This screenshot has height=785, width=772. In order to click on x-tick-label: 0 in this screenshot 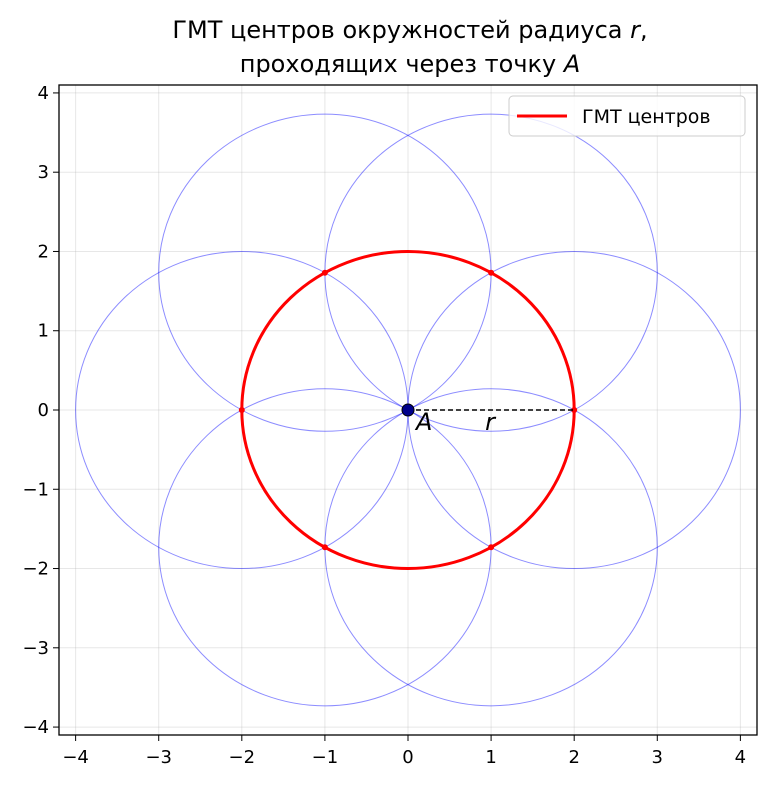, I will do `click(407, 757)`.